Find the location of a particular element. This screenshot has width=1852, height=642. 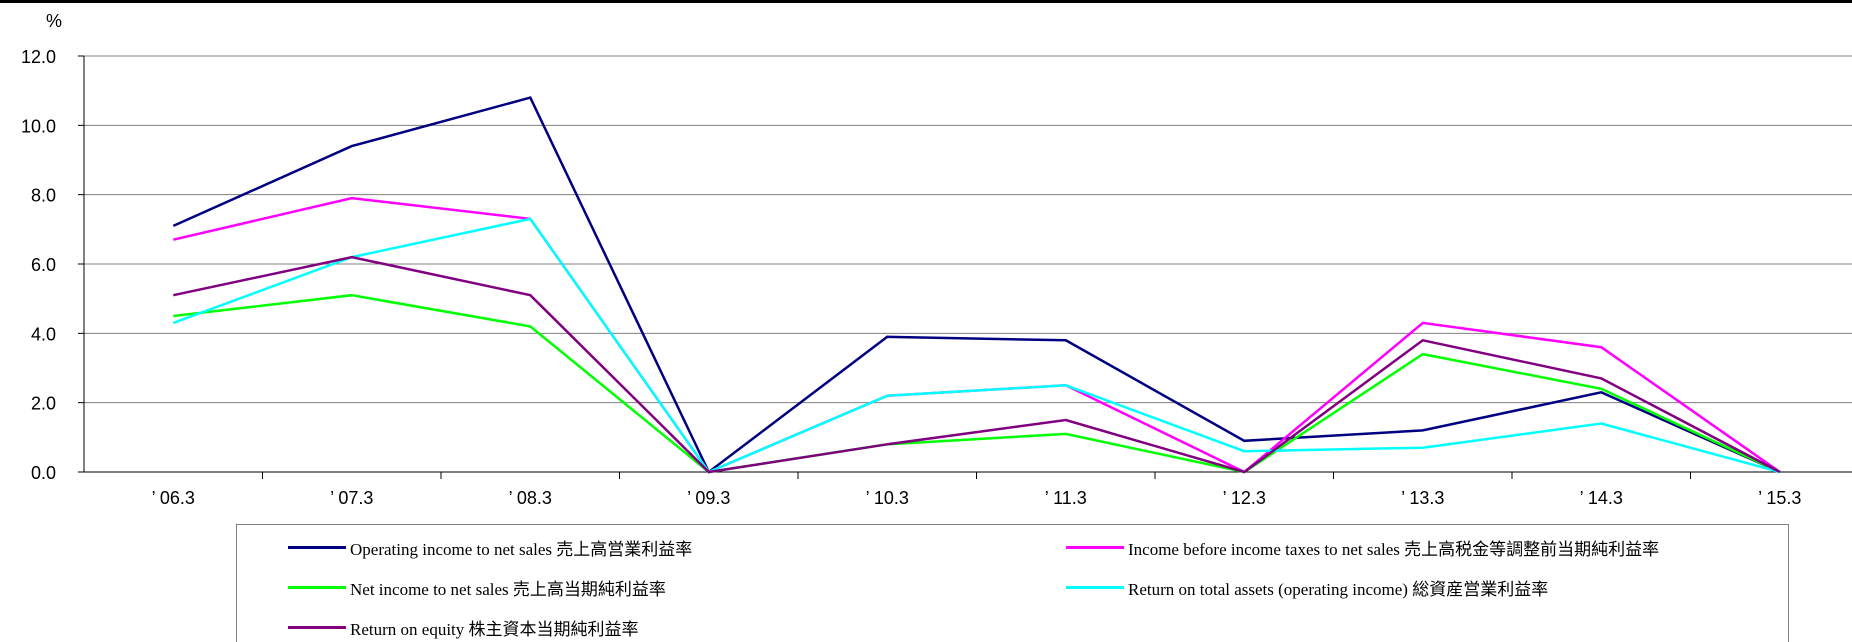

x-tick-label: ’ 13.3 is located at coordinates (1422, 498).